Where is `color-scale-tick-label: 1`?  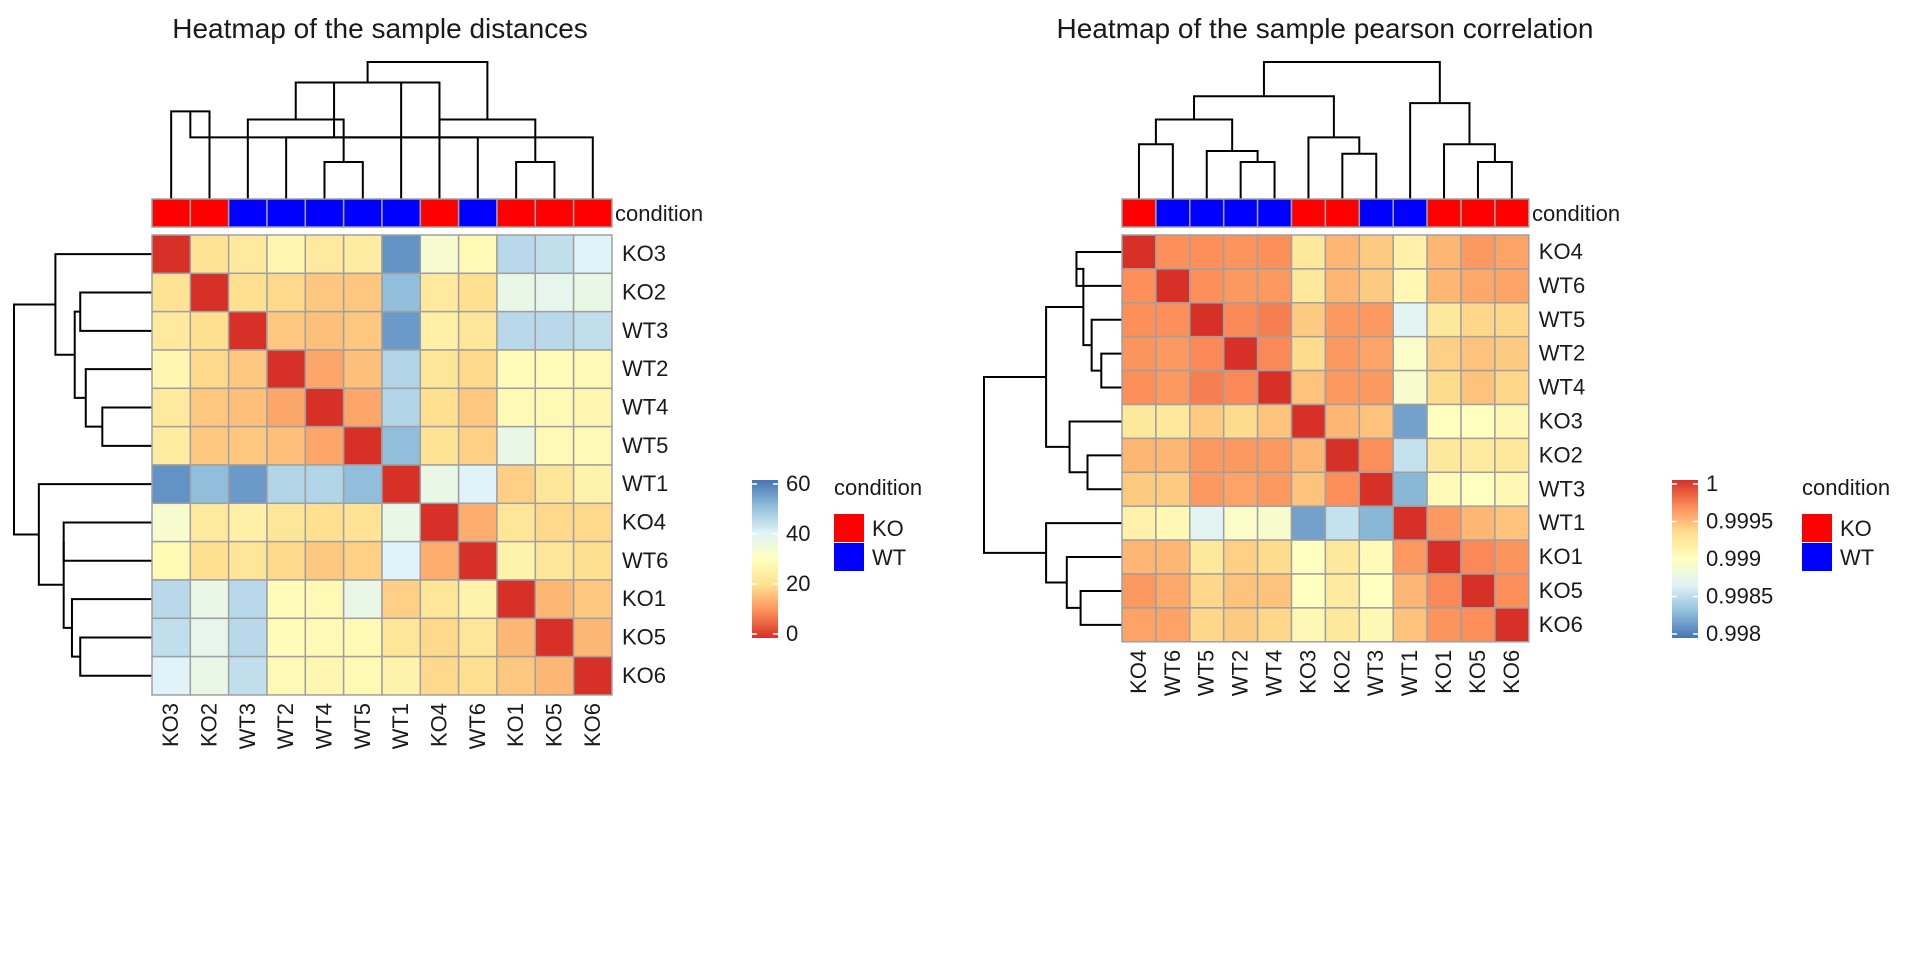 color-scale-tick-label: 1 is located at coordinates (1712, 483).